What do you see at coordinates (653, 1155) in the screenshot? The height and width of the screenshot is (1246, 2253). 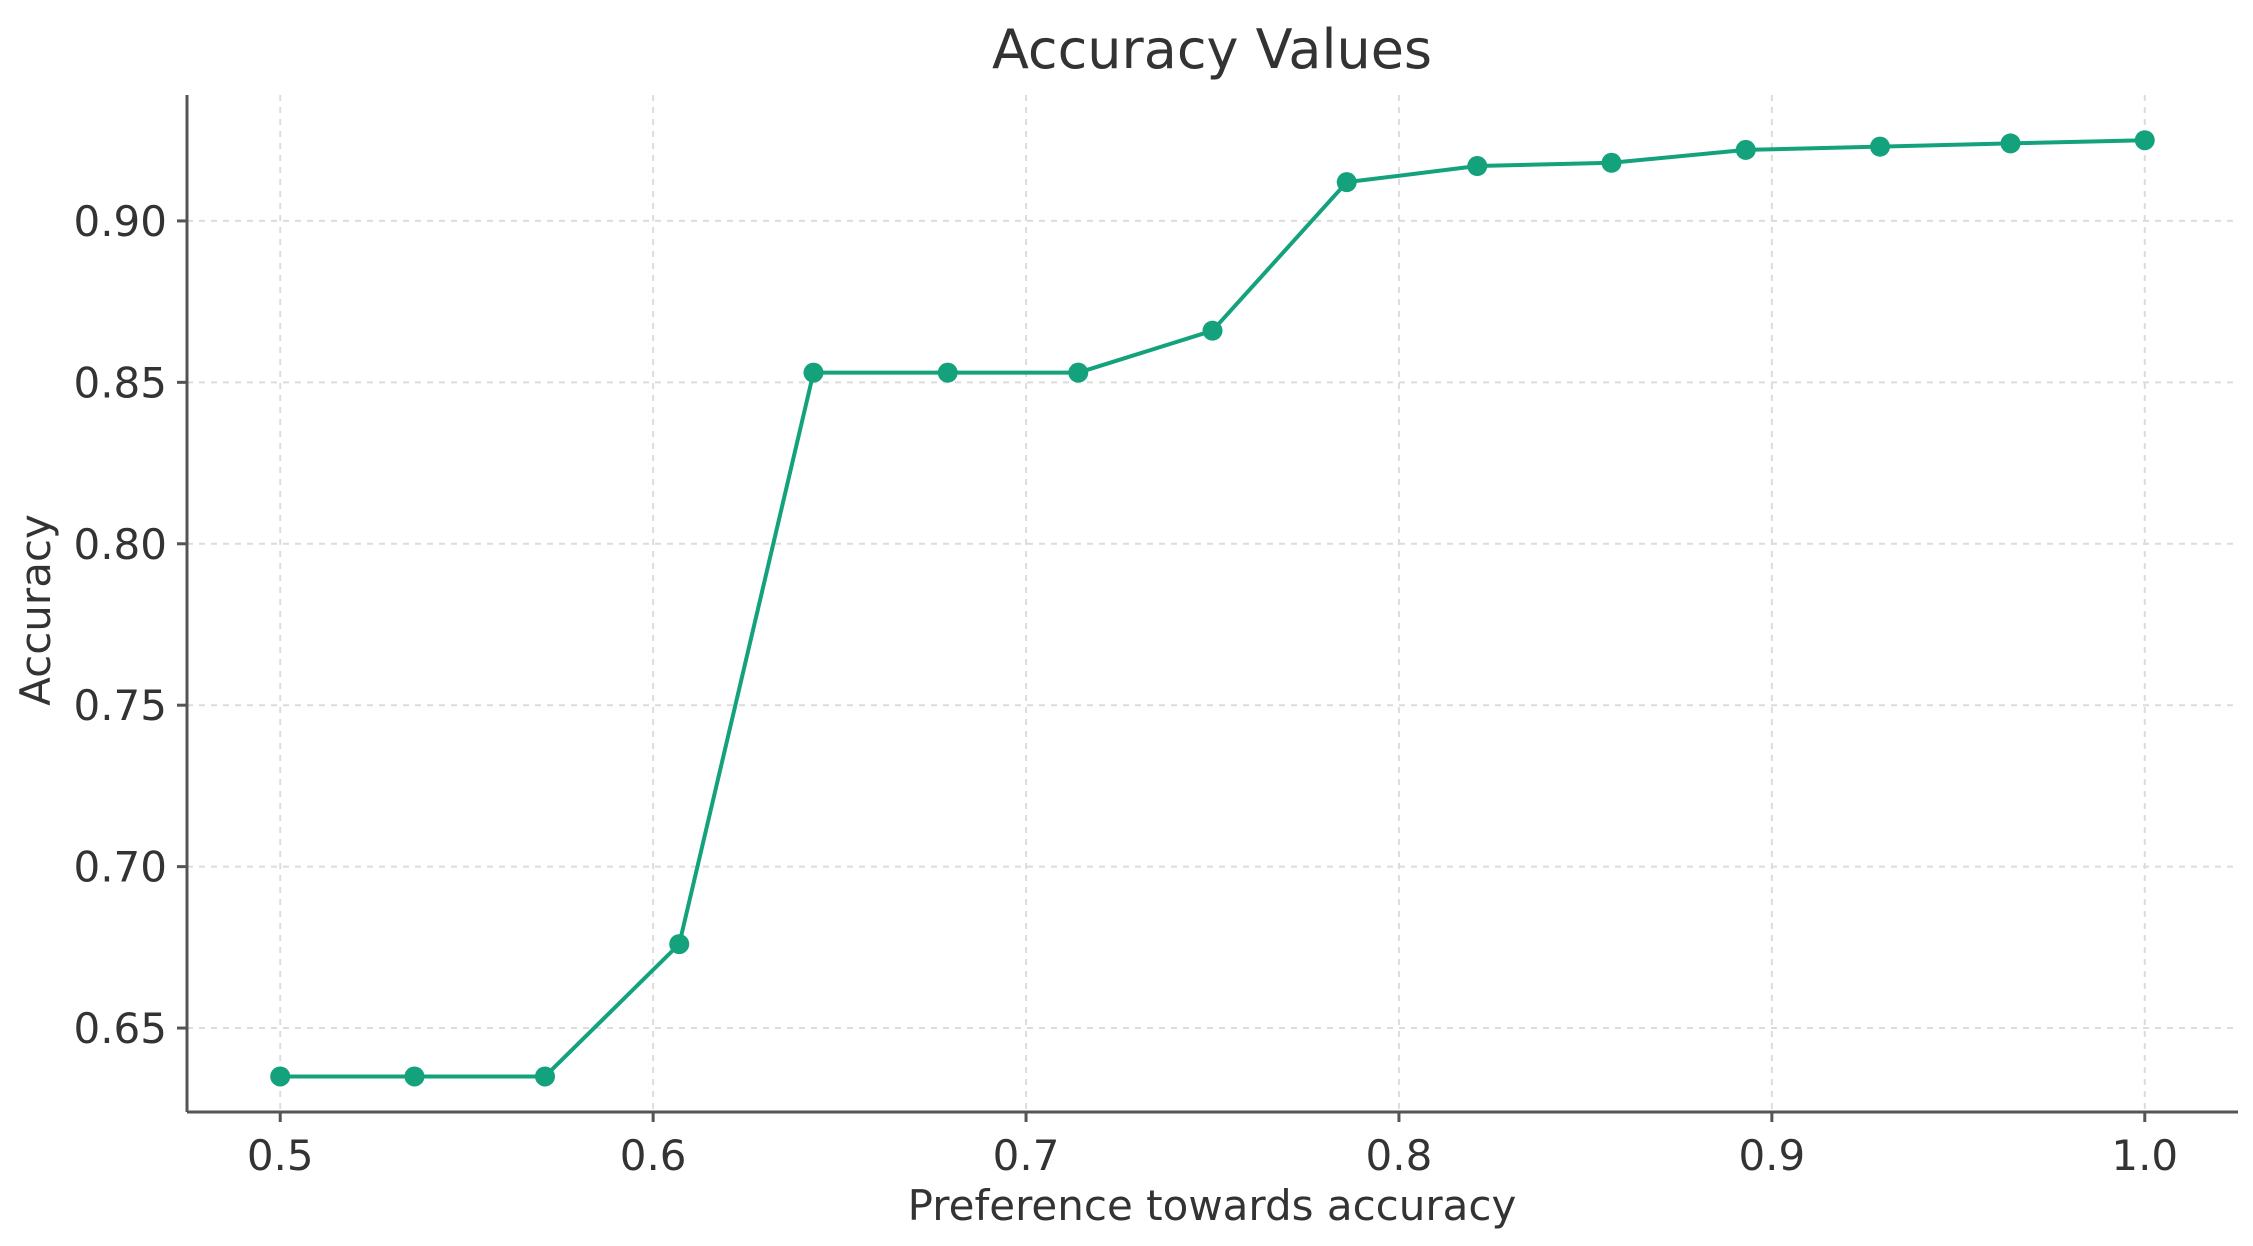 I see `x-tick-label: 0.6` at bounding box center [653, 1155].